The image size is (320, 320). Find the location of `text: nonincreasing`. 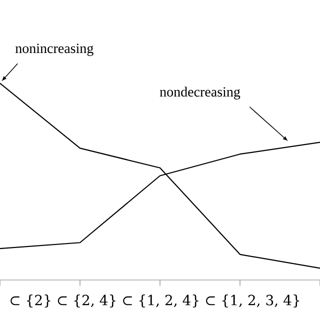

text: nonincreasing is located at coordinates (54, 50).